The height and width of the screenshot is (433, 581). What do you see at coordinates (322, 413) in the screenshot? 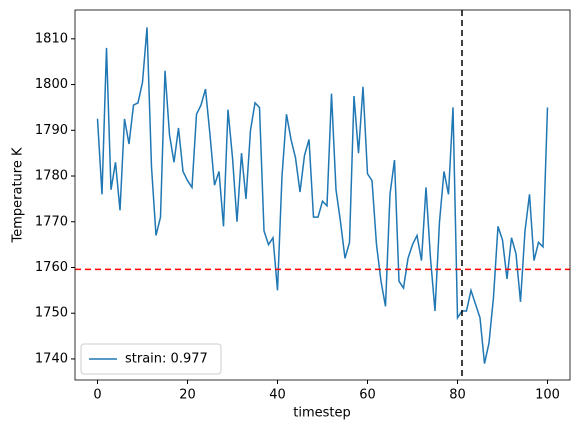
I see `x-axis-label: timestep` at bounding box center [322, 413].